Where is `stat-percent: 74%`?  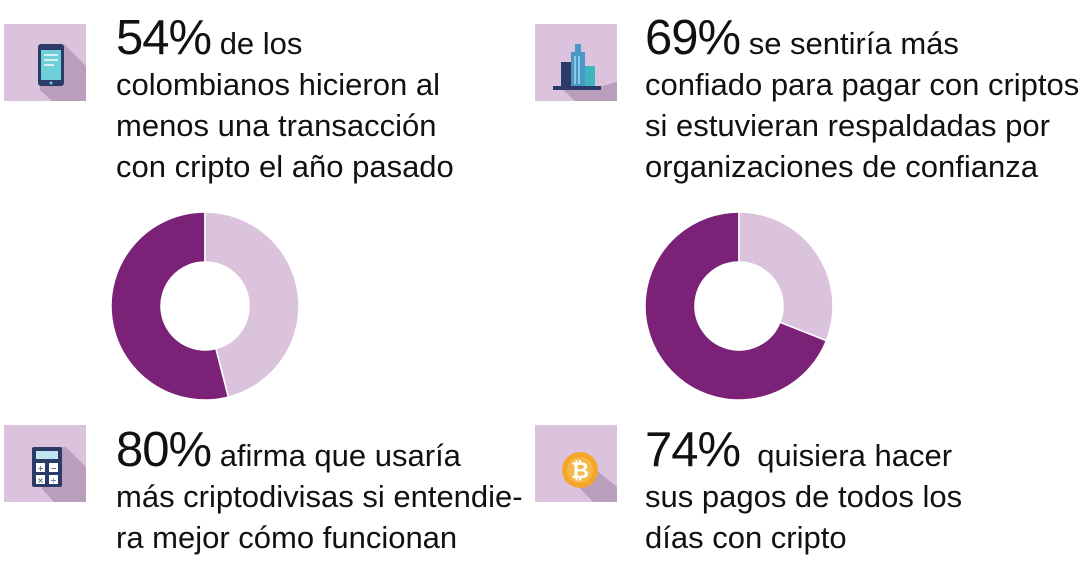
stat-percent: 74% is located at coordinates (693, 450).